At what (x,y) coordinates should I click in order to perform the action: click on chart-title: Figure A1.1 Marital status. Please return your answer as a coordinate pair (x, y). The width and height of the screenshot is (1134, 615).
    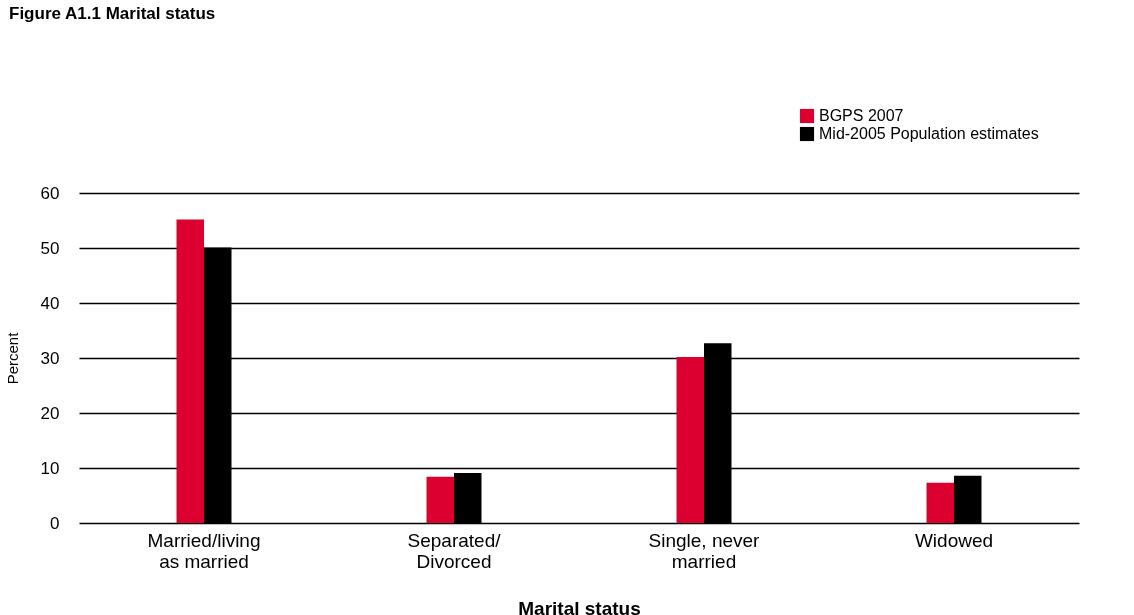
    Looking at the image, I should click on (112, 13).